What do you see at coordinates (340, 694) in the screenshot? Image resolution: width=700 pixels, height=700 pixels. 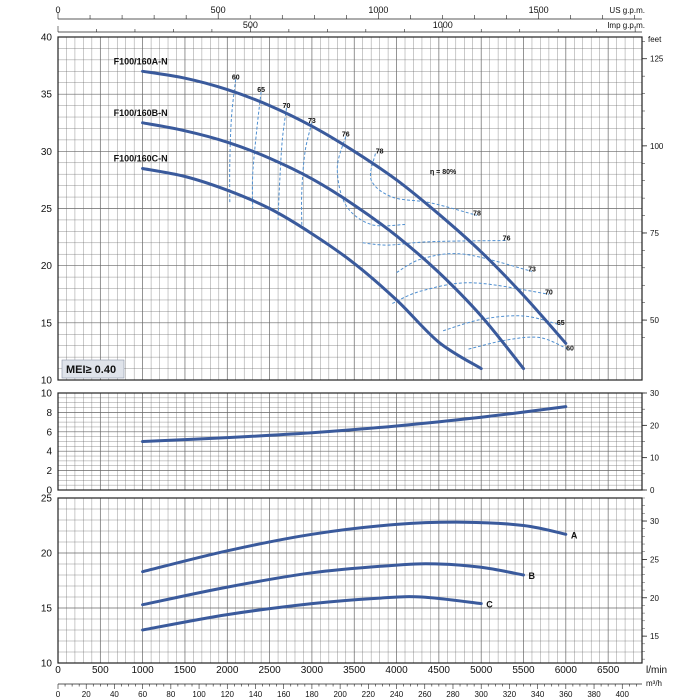 I see `m3h-tick-label: 200` at bounding box center [340, 694].